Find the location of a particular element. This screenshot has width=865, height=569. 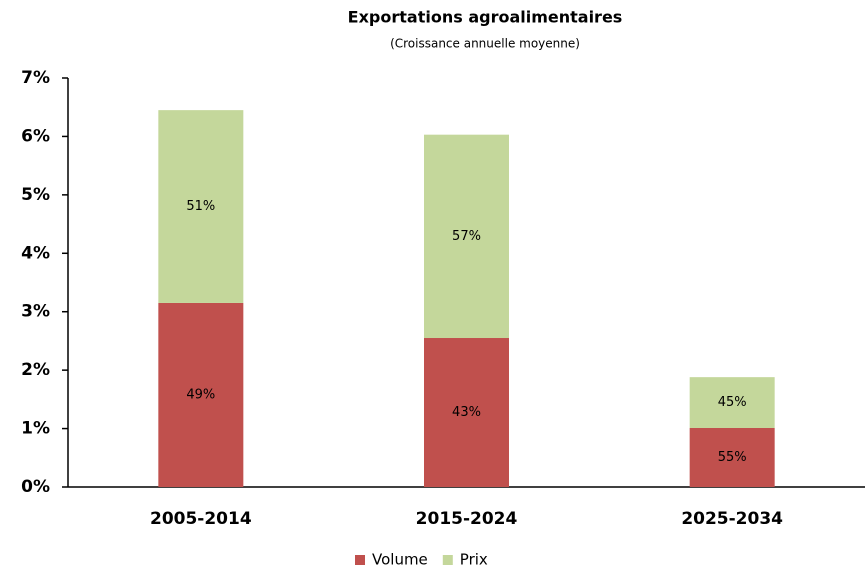

chart-subtitle: (Croissance annuelle moyenne) is located at coordinates (485, 44).